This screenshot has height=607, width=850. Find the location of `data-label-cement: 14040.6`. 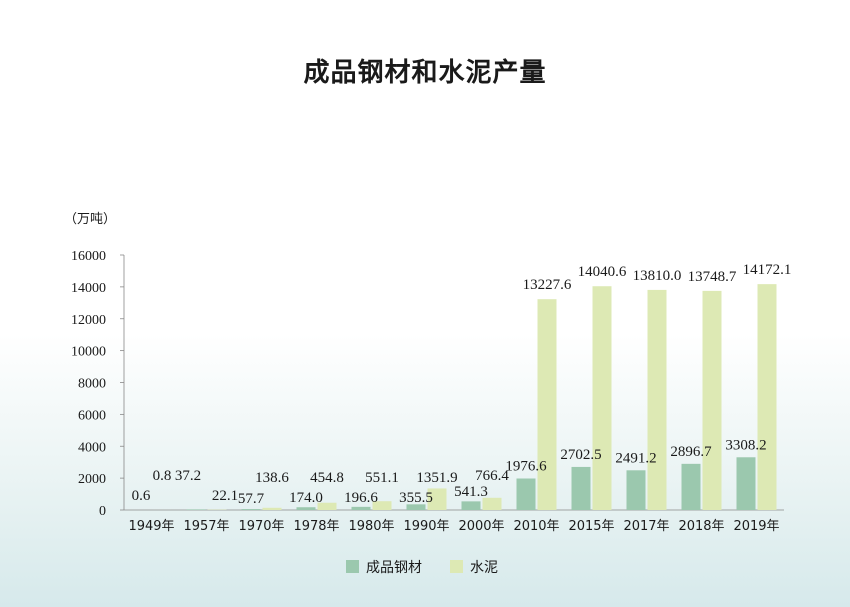

data-label-cement: 14040.6 is located at coordinates (602, 272).